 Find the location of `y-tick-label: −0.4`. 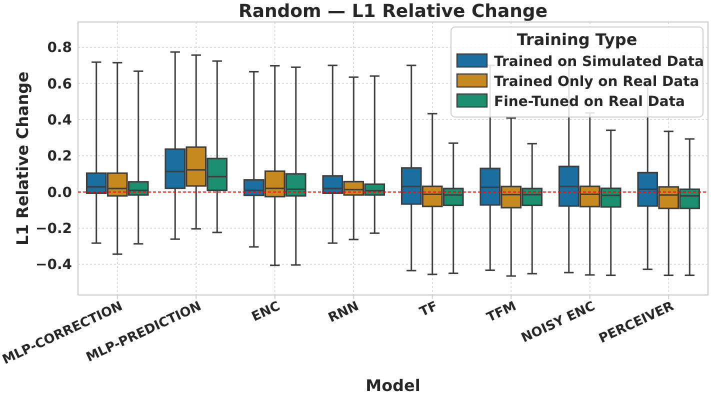

y-tick-label: −0.4 is located at coordinates (53, 265).